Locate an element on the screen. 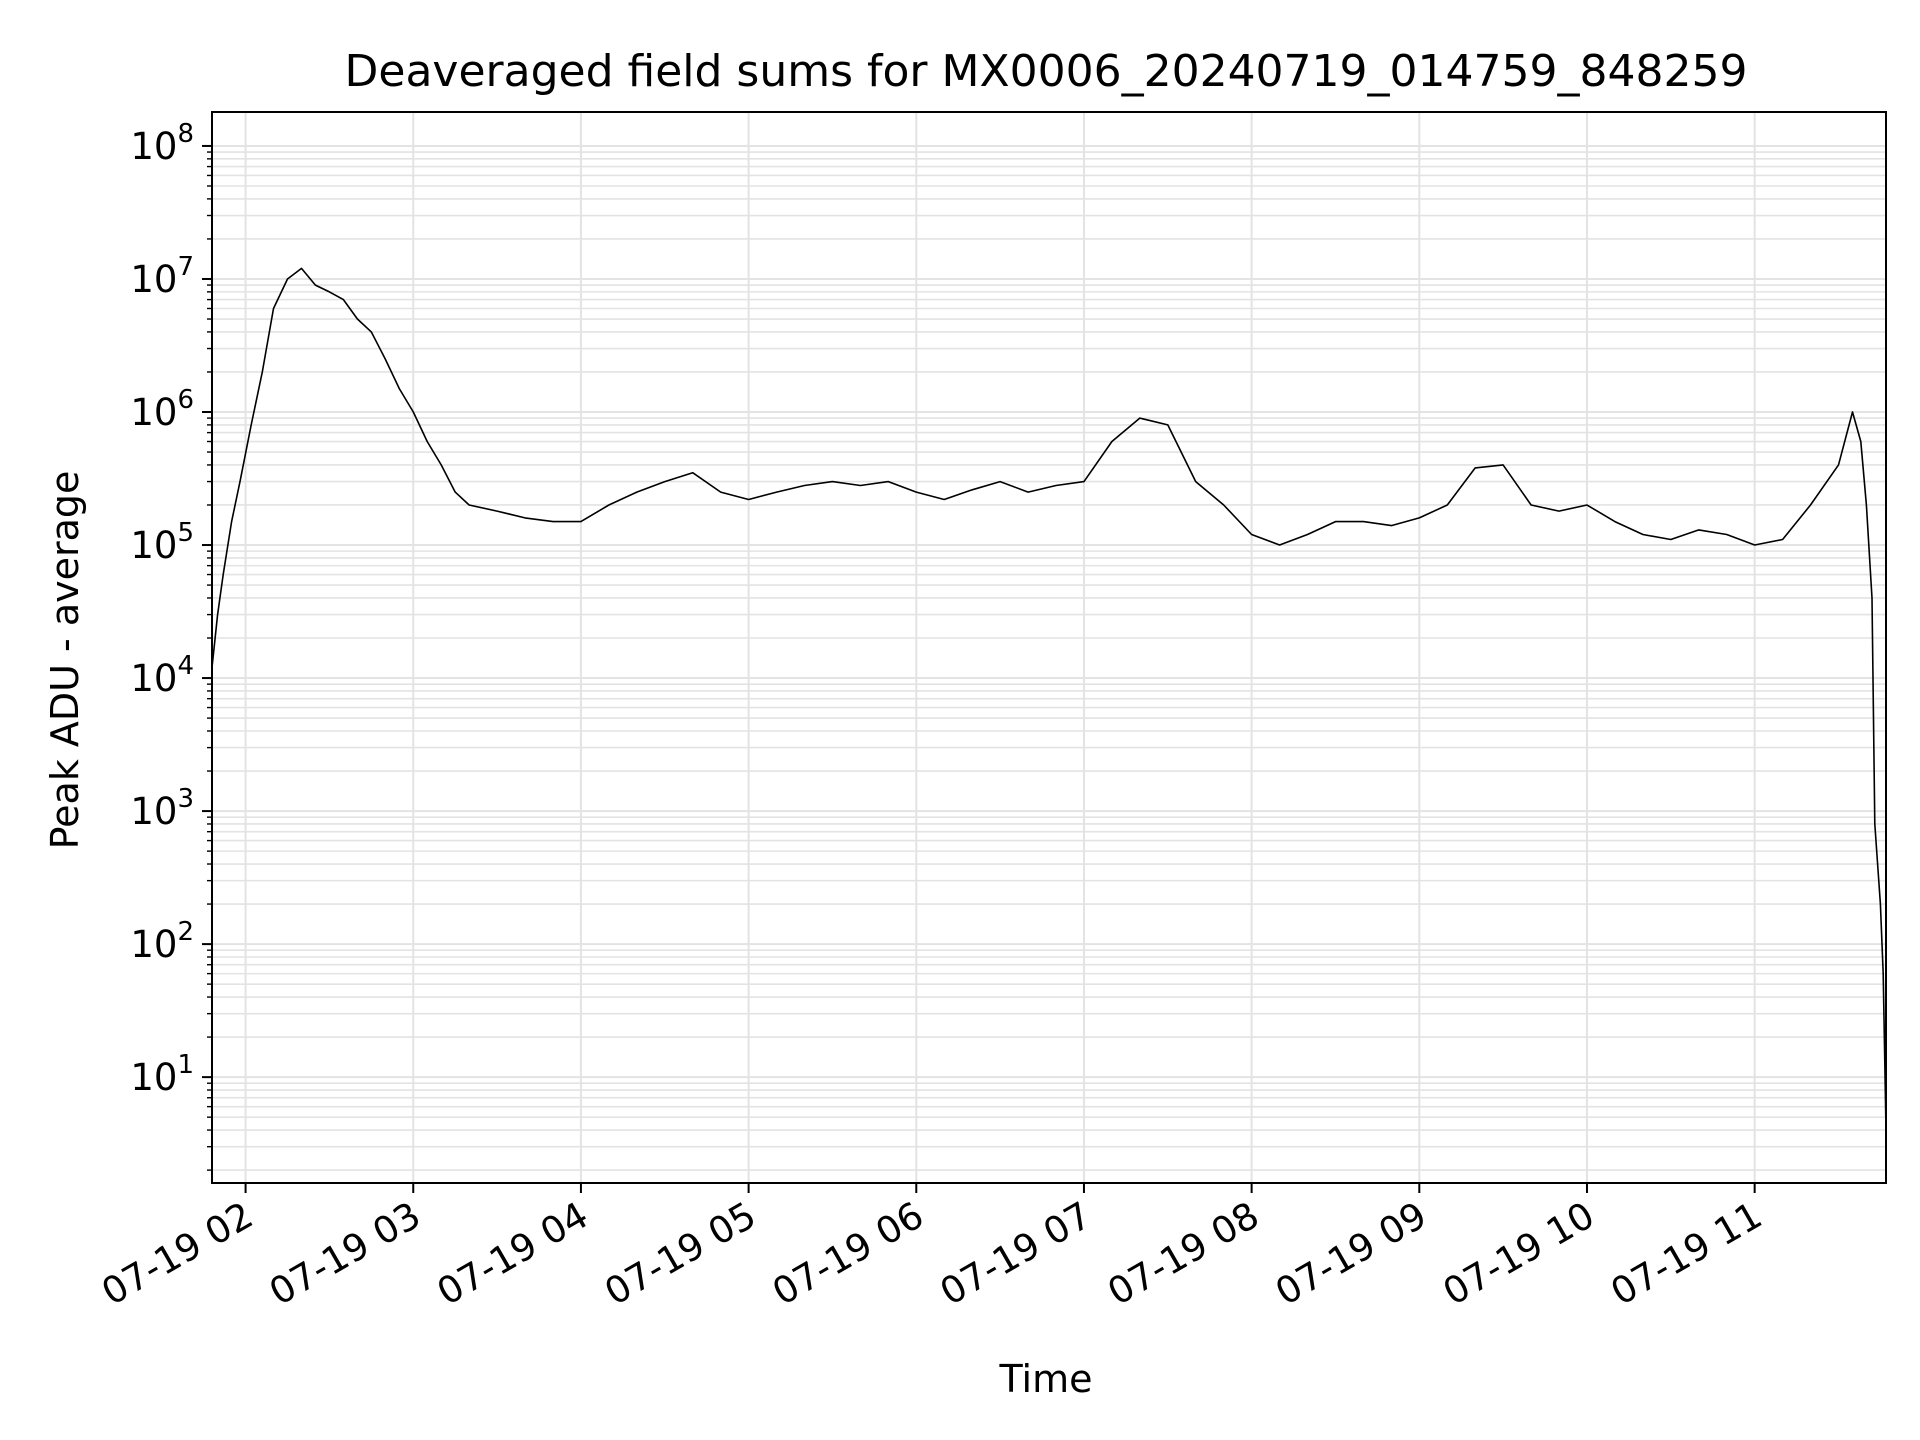 Image resolution: width=1920 pixels, height=1440 pixels. x-axis-label: Time is located at coordinates (1046, 1379).